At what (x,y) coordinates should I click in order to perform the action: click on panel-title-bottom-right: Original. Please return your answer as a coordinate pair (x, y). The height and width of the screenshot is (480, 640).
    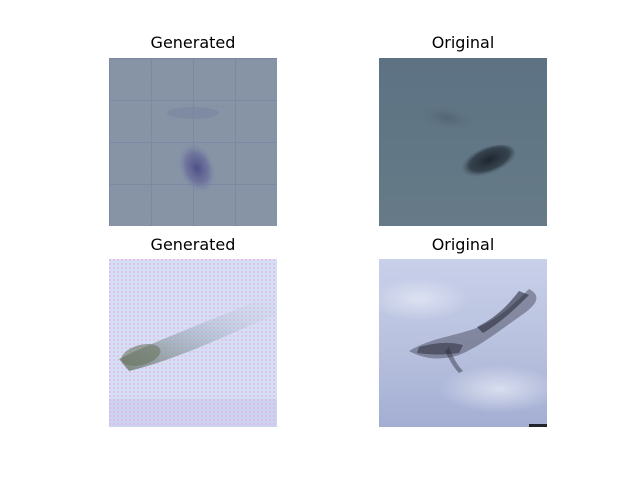
    Looking at the image, I should click on (463, 244).